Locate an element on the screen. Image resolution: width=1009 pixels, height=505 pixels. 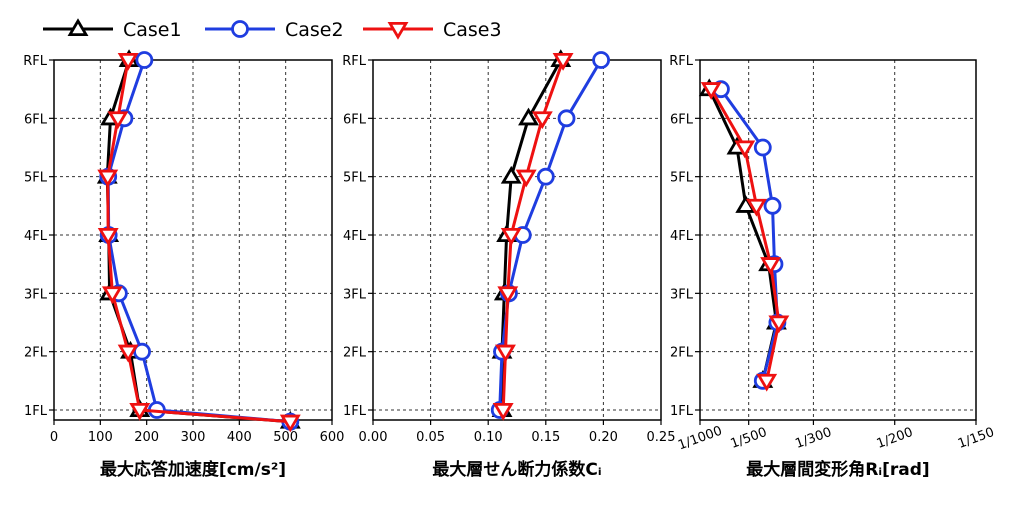
legend-entry-case2: Case2 is located at coordinates (274, 30).